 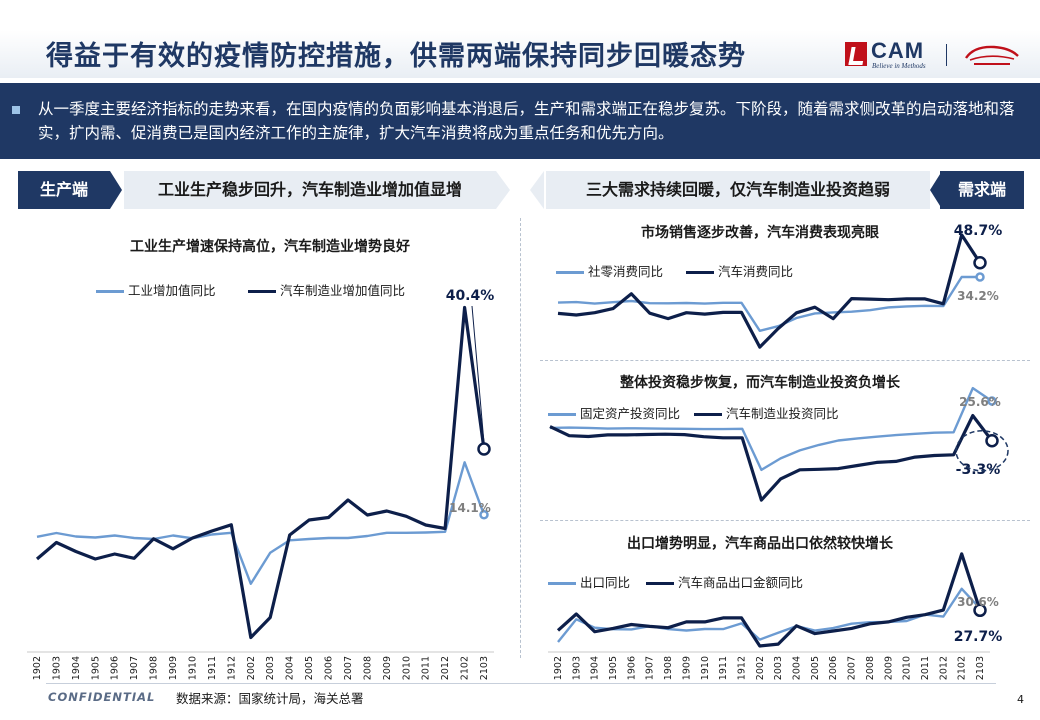 What do you see at coordinates (738, 190) in the screenshot?
I see `demand-side-banner: 三大需求持续回暖，仅汽车制造业投资趋弱` at bounding box center [738, 190].